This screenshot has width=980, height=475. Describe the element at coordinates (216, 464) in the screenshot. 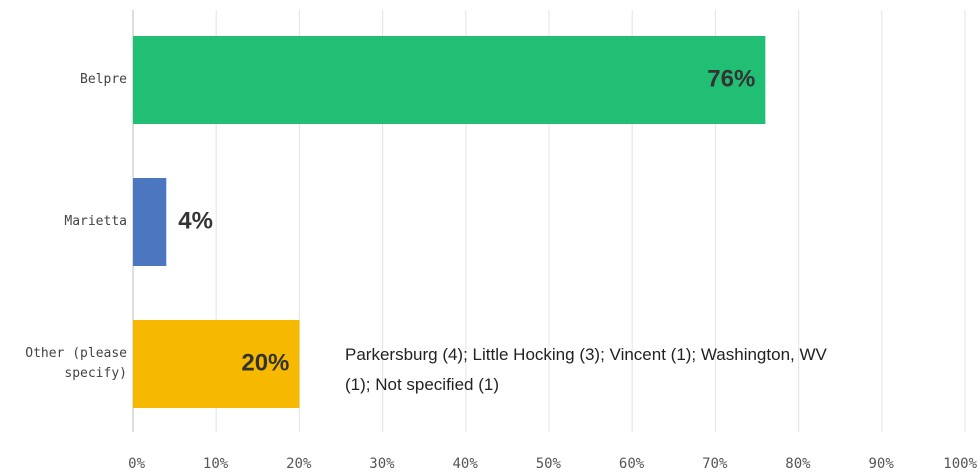

I see `x-tick-label: 10%` at that location.